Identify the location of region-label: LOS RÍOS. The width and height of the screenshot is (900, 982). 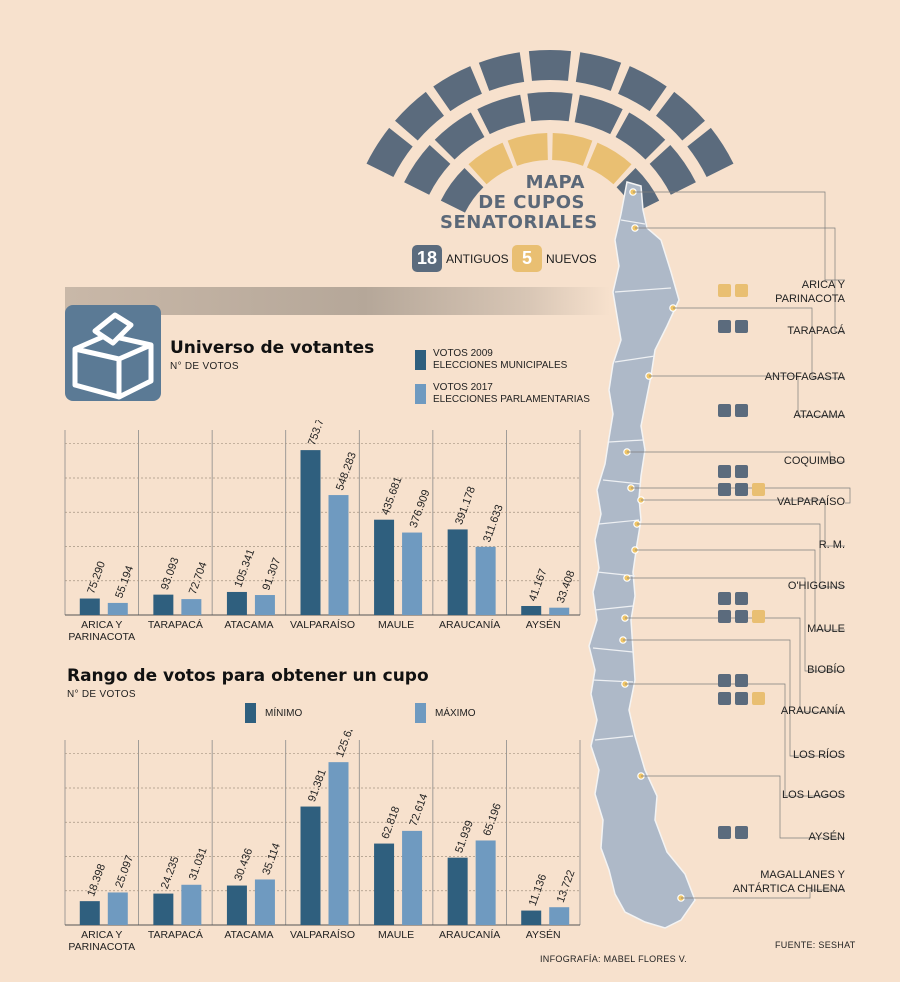
(819, 755).